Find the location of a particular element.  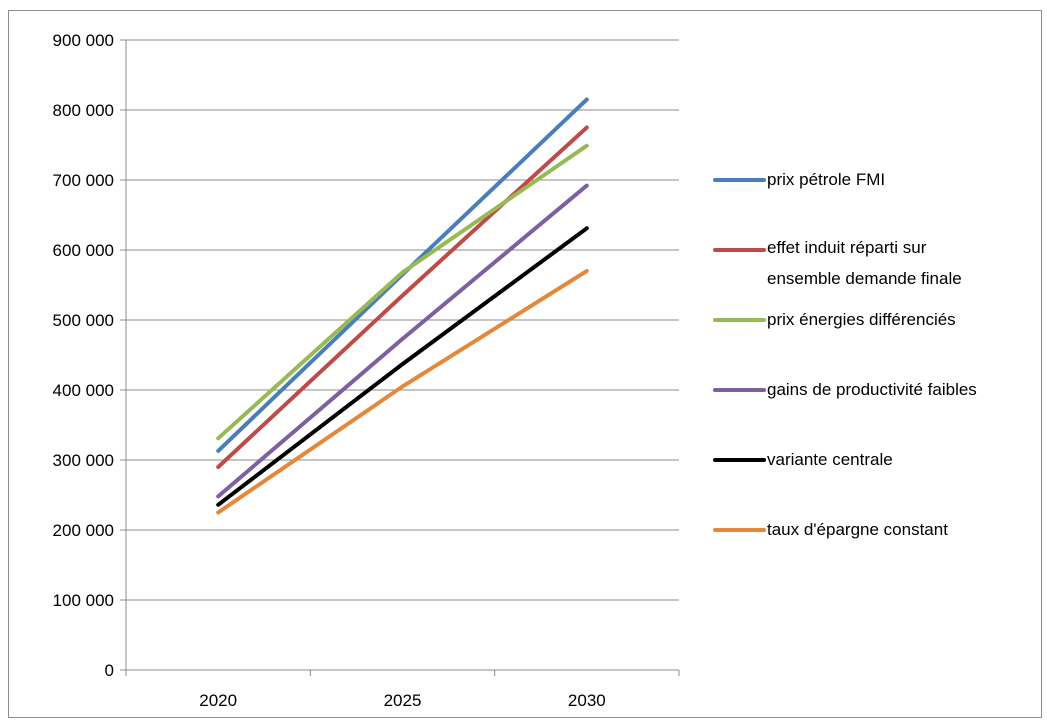

x-tick-label: 2030 is located at coordinates (587, 700).